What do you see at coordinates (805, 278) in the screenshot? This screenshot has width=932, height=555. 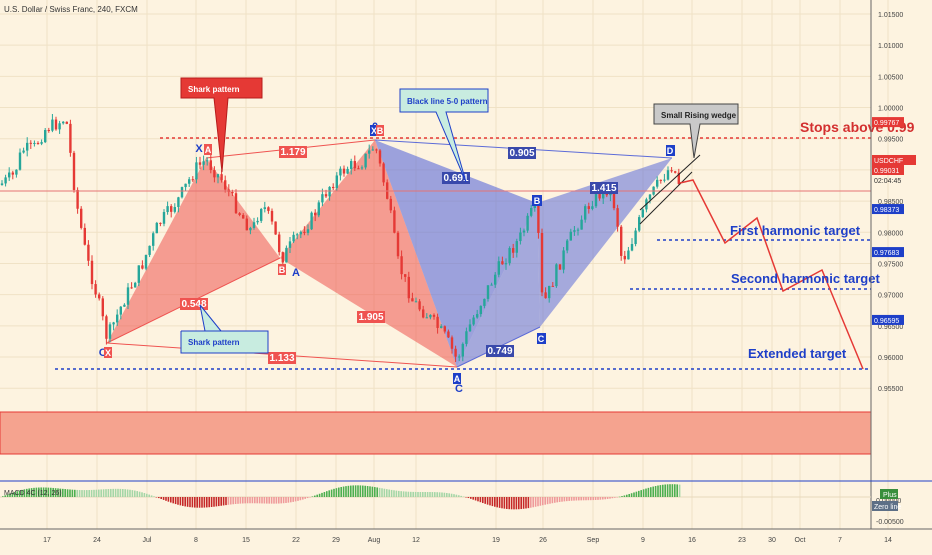 I see `second-target-text: Second harmonic target` at bounding box center [805, 278].